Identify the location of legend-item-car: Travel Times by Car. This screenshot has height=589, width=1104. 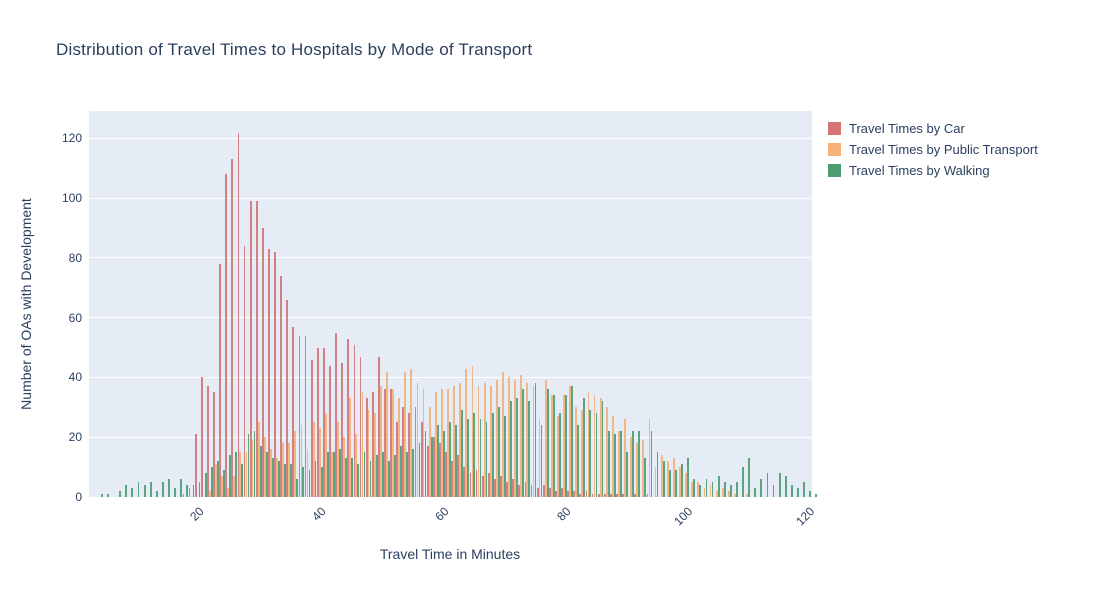
(933, 128).